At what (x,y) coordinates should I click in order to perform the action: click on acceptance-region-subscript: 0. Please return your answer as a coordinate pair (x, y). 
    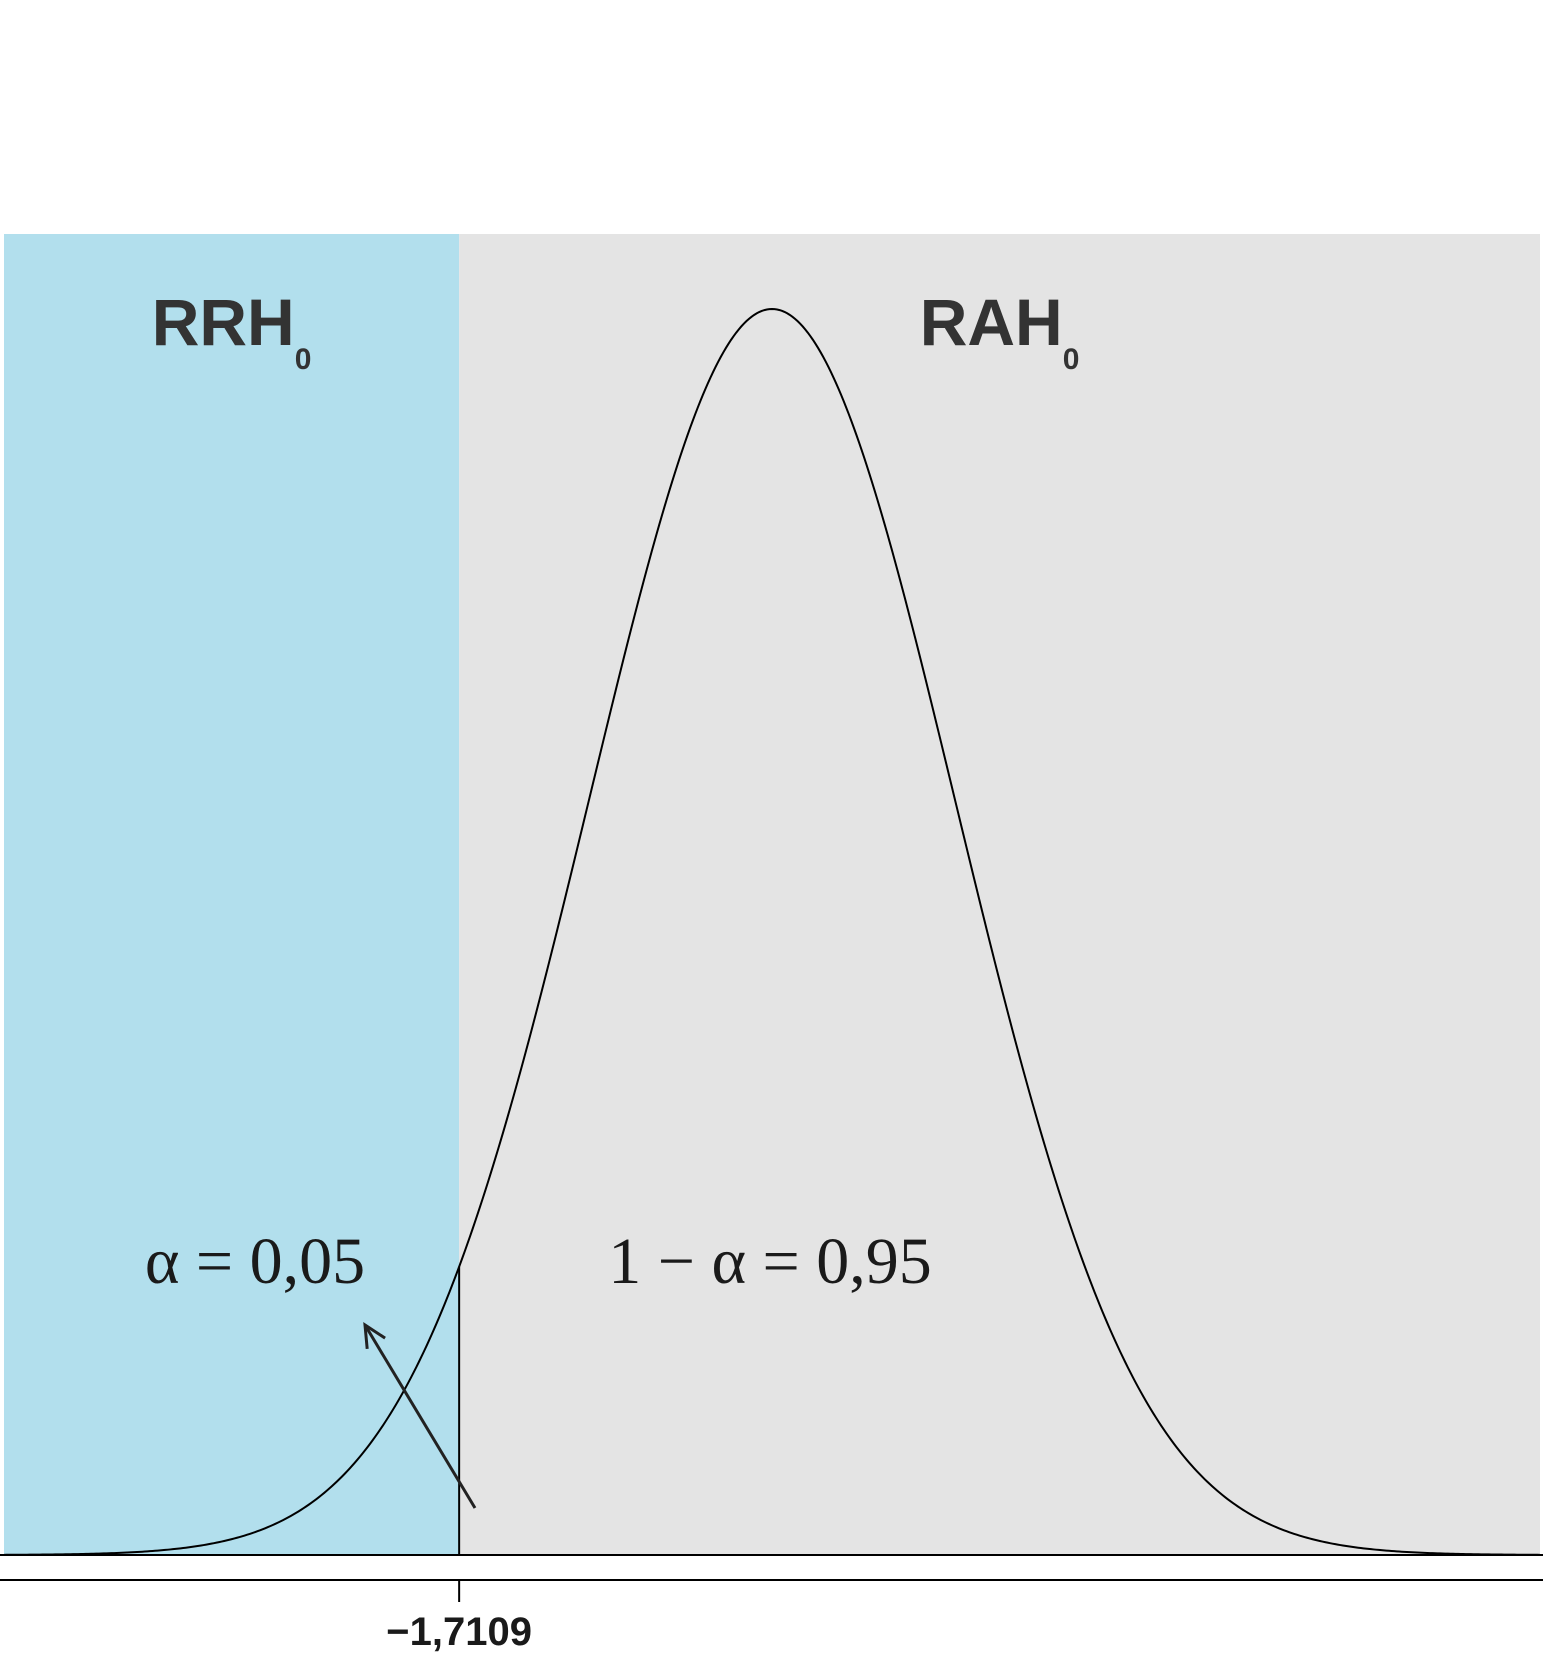
    Looking at the image, I should click on (1071, 359).